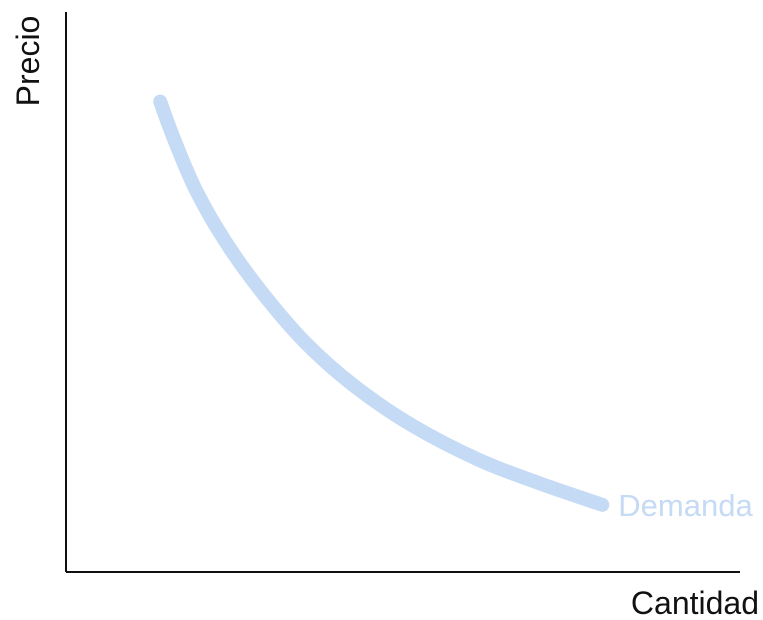 Image resolution: width=763 pixels, height=620 pixels. Describe the element at coordinates (685, 505) in the screenshot. I see `demand-series-label: Demanda` at that location.